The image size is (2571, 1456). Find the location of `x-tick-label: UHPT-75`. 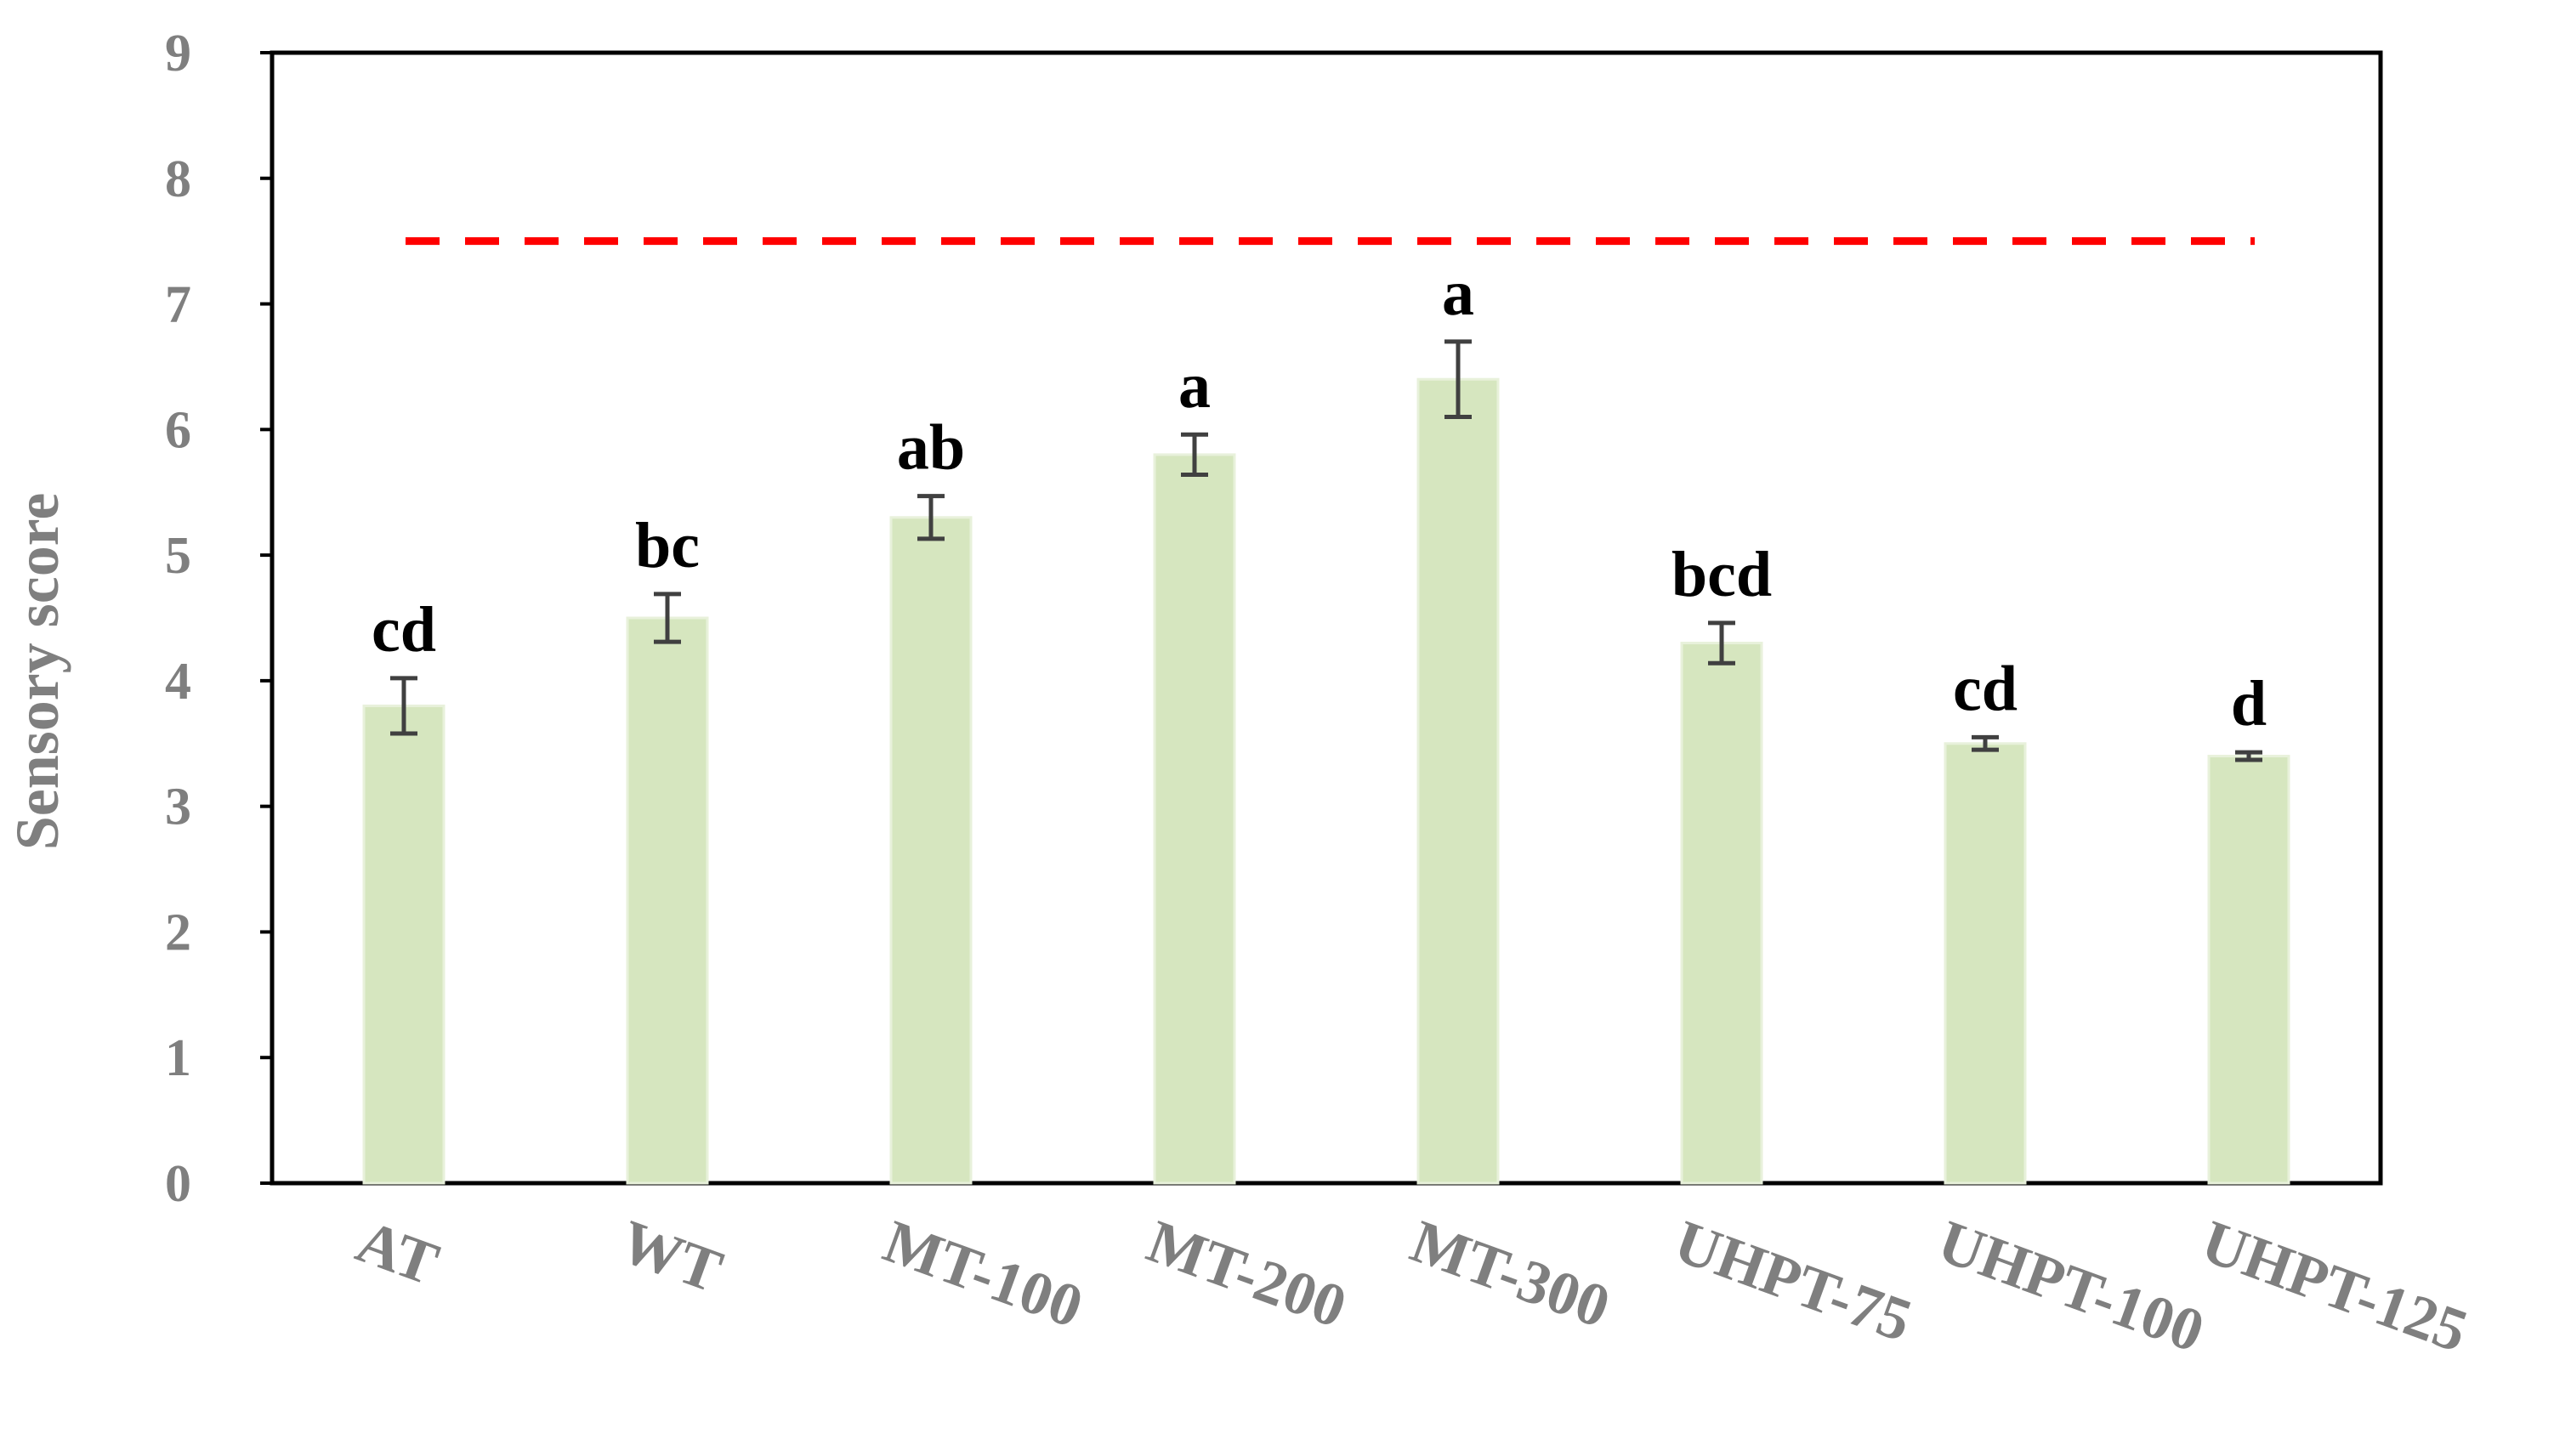

x-tick-label: UHPT-75 is located at coordinates (1793, 1281).